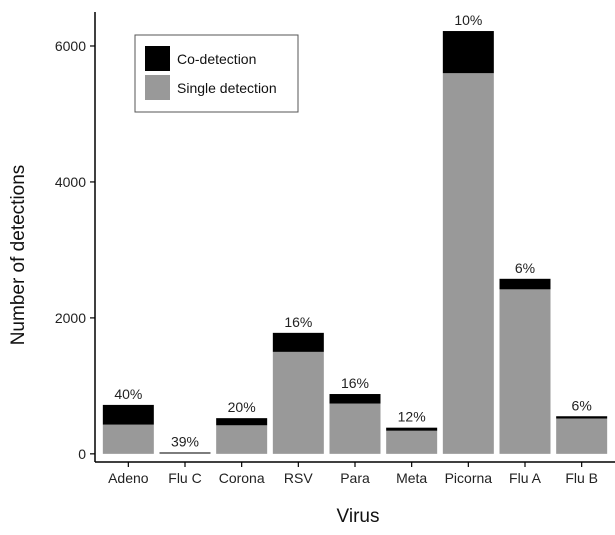 Image resolution: width=615 pixels, height=535 pixels. Describe the element at coordinates (469, 478) in the screenshot. I see `x-tick-label: Picorna` at that location.